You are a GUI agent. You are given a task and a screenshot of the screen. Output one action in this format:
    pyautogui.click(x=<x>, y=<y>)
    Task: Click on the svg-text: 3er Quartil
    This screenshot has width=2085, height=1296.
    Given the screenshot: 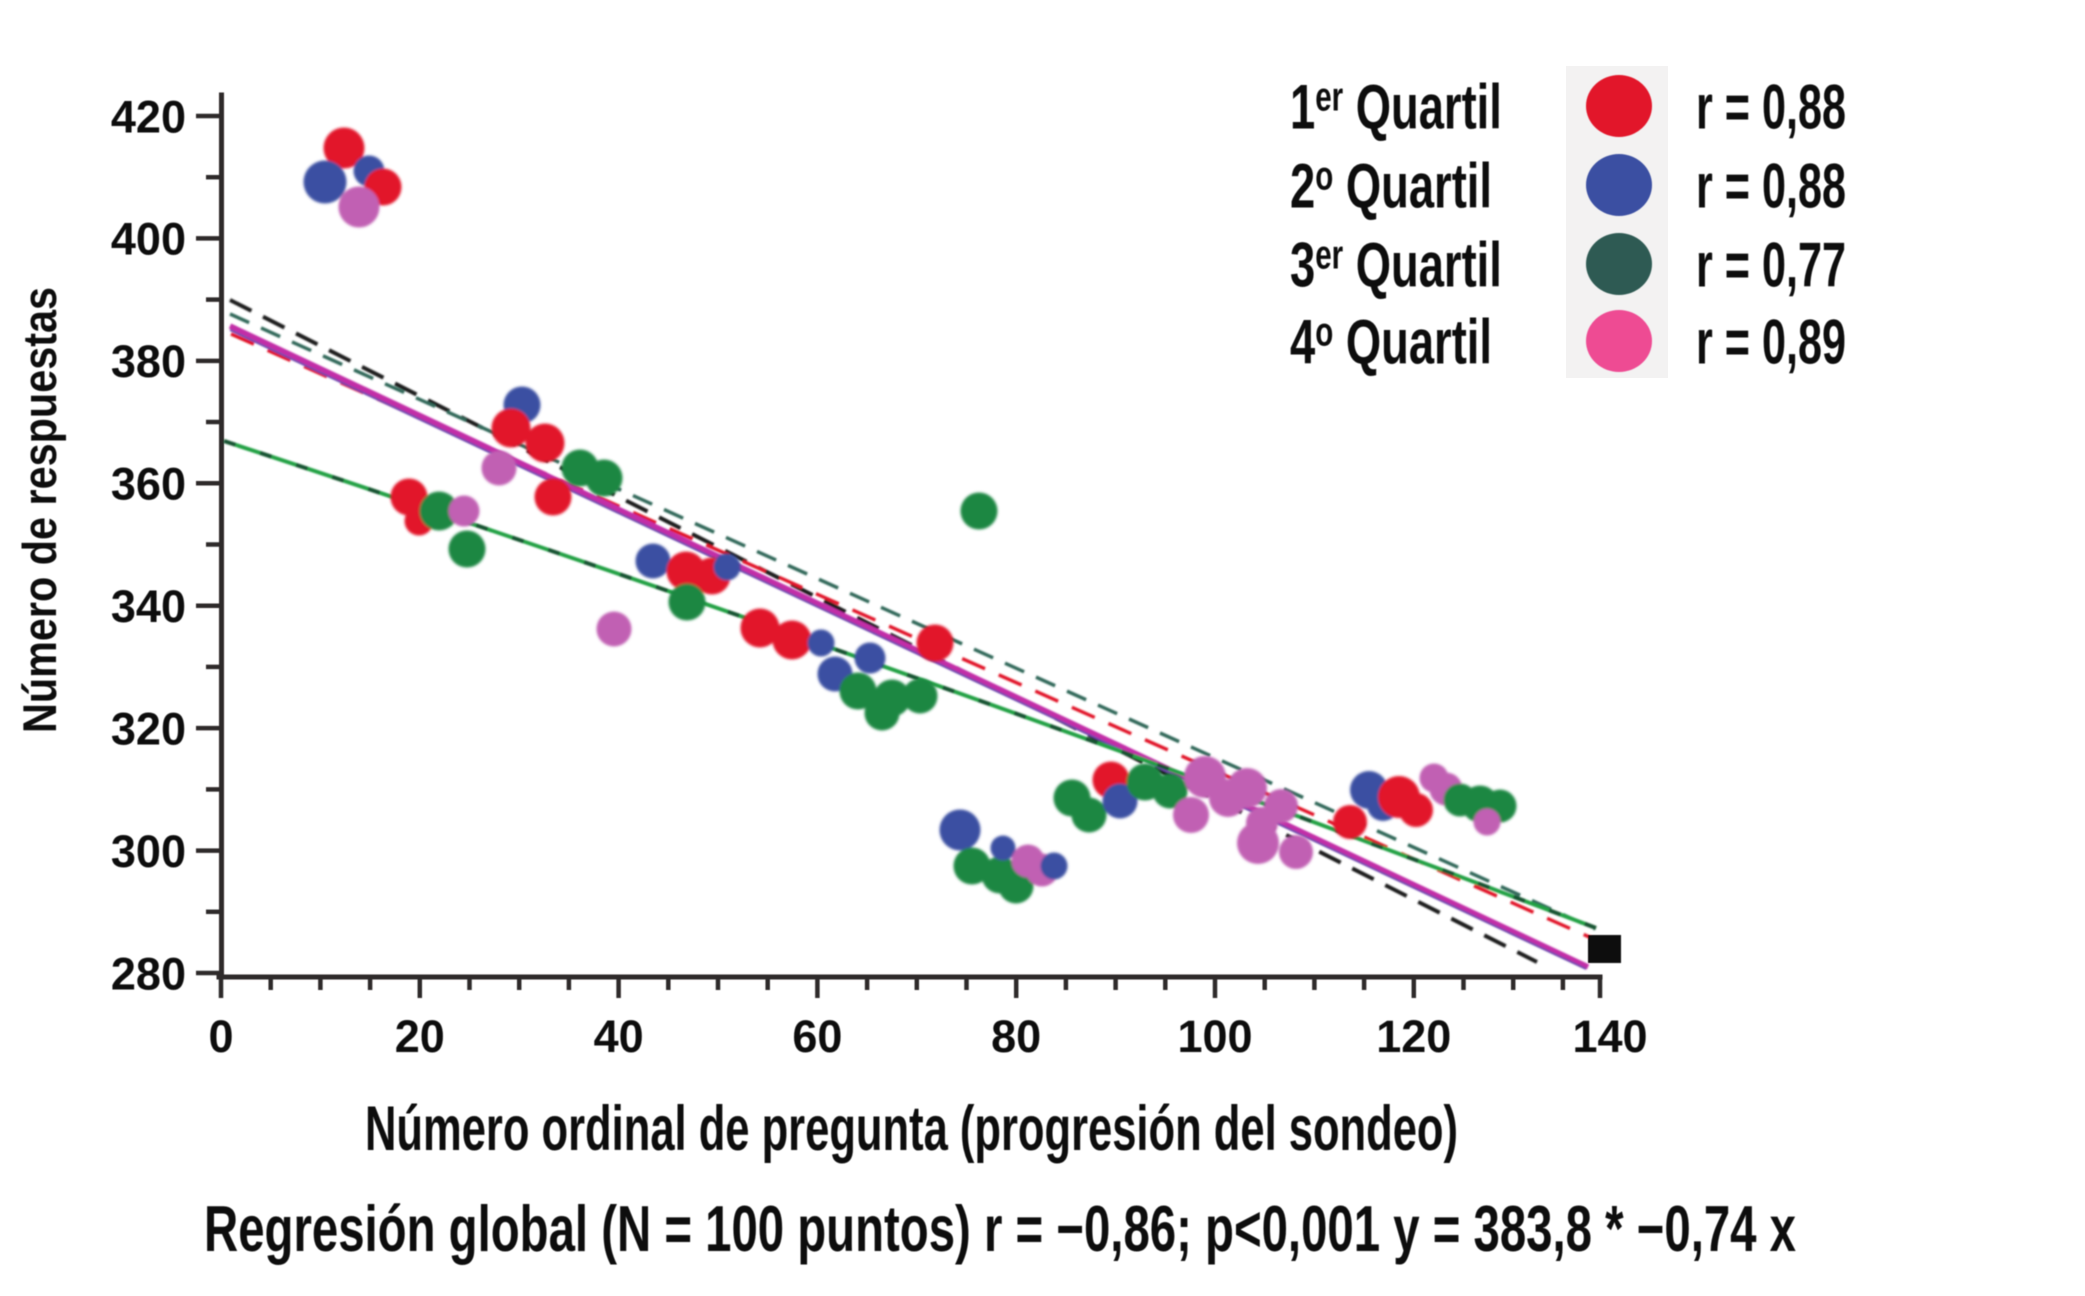 What is the action you would take?
    pyautogui.click(x=1396, y=264)
    